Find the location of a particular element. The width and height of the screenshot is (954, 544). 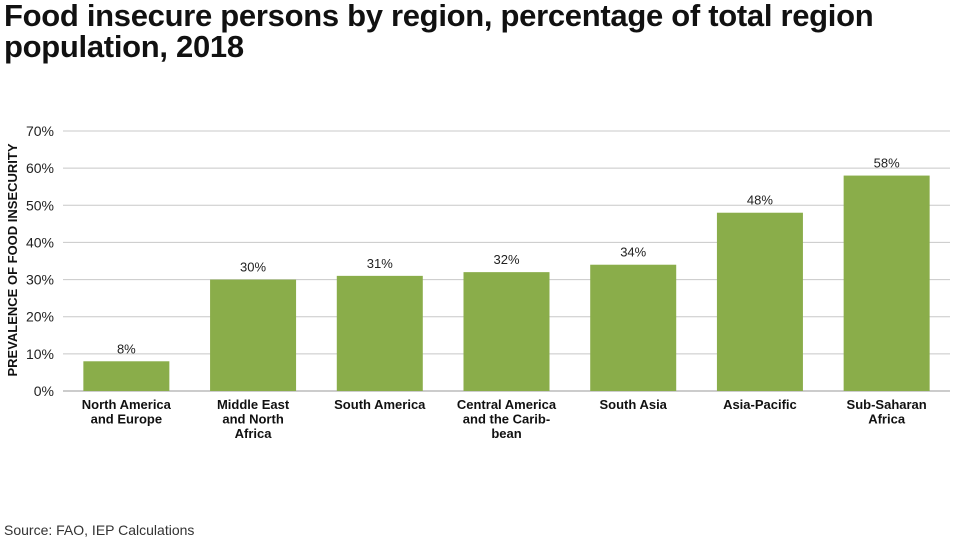

data-label: 34% is located at coordinates (633, 252).